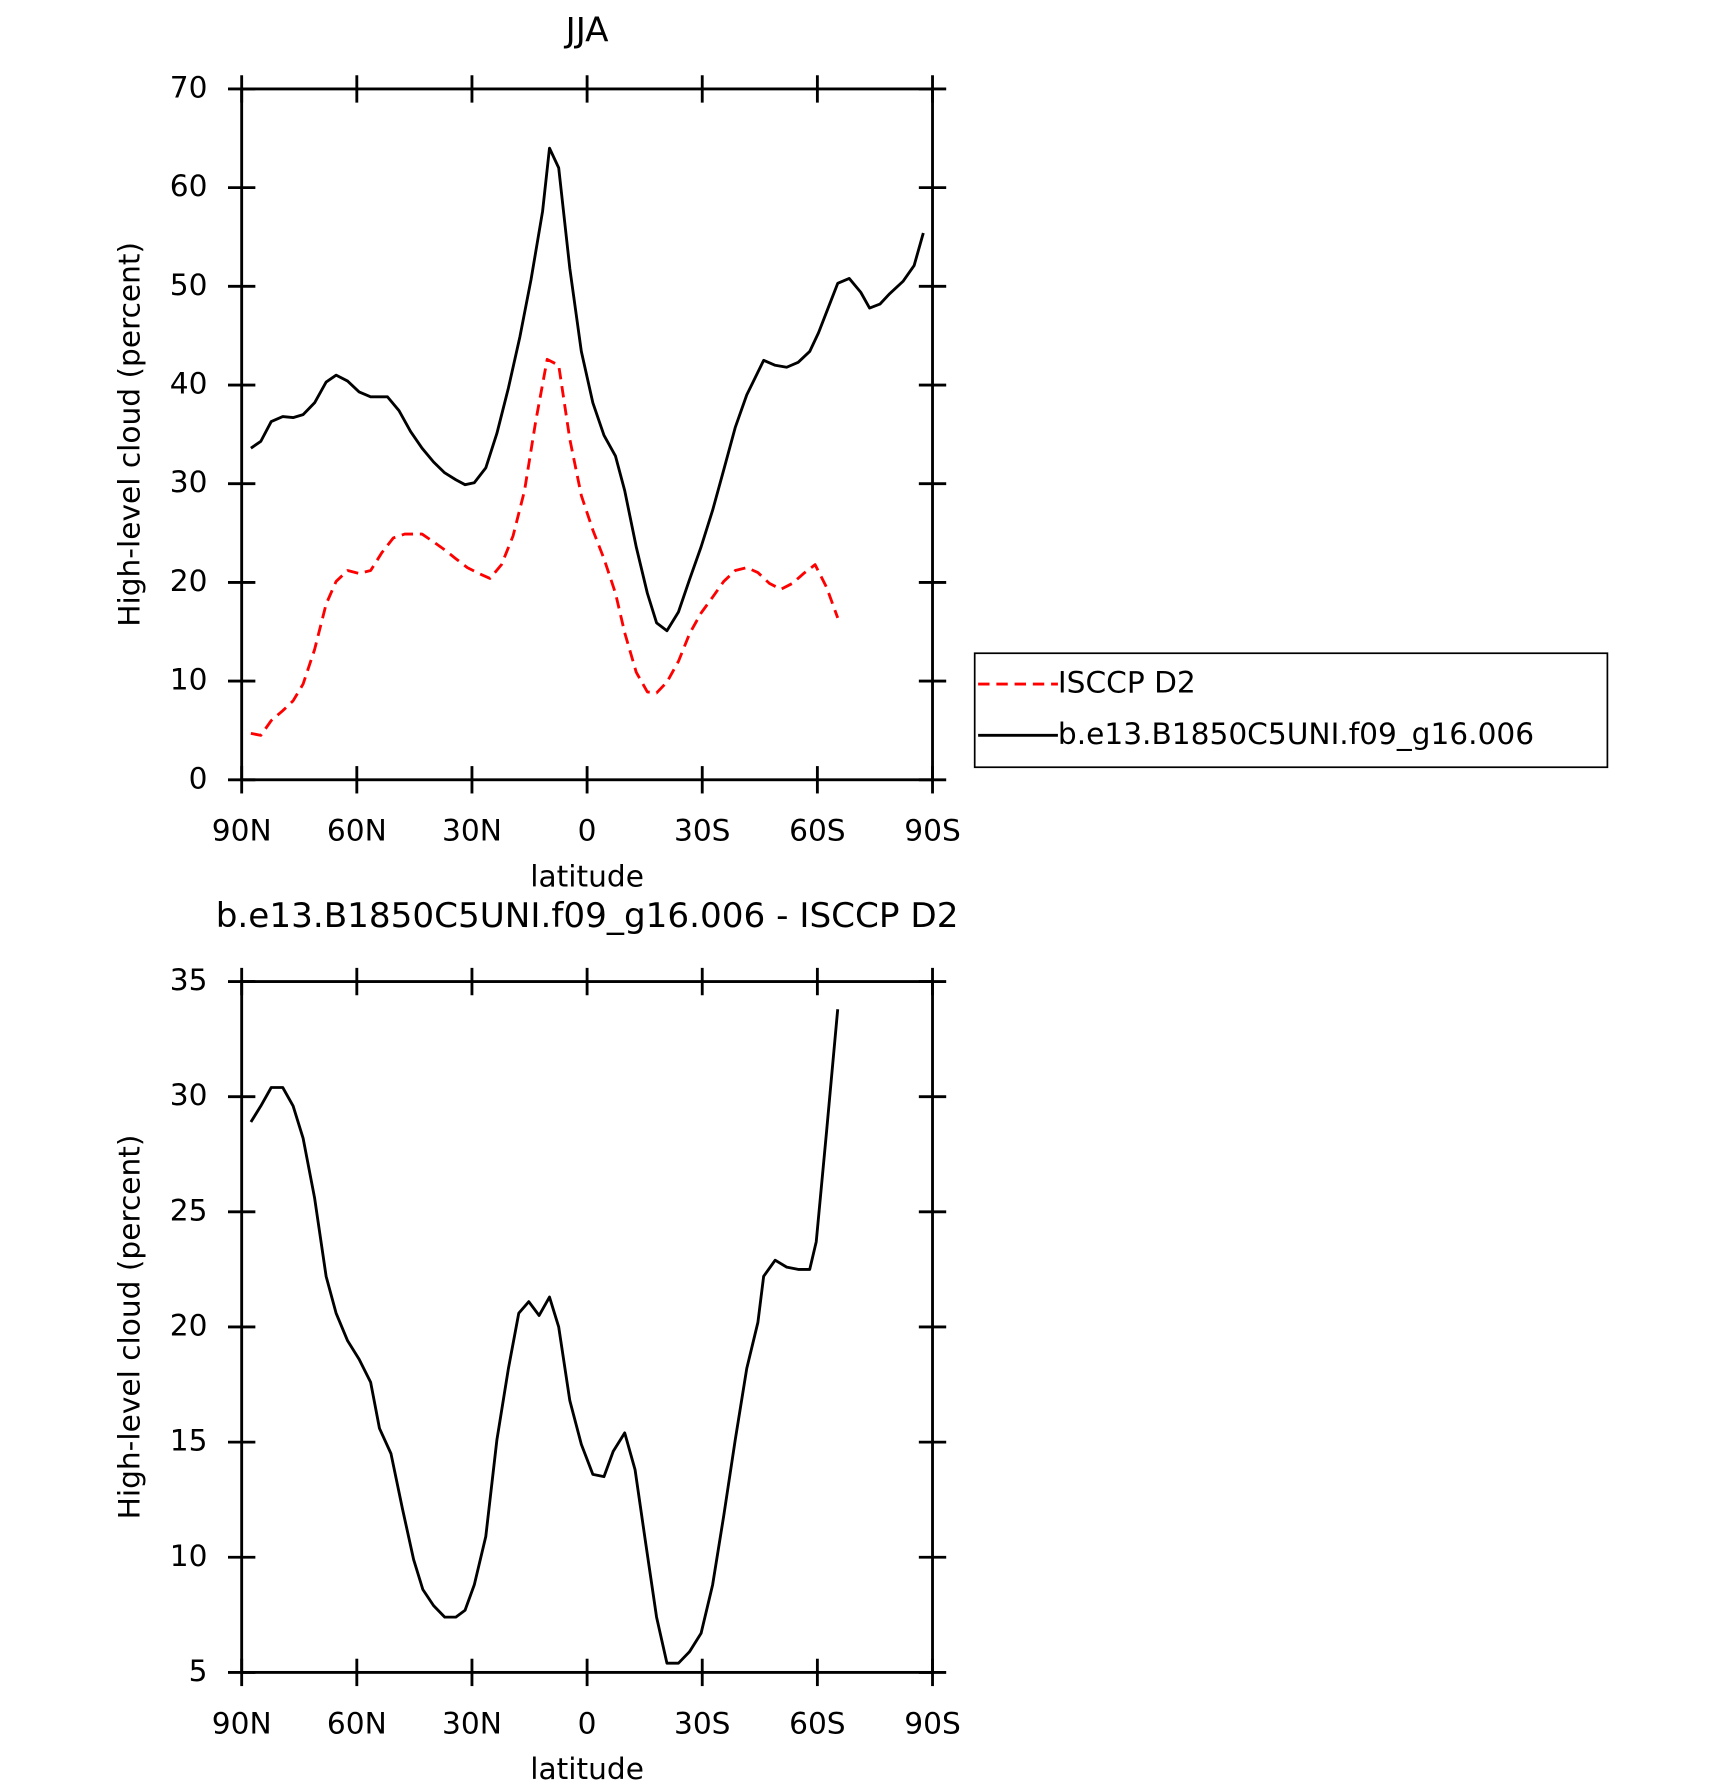  I want to click on legend-label: ISCCP D2, so click(1127, 682).